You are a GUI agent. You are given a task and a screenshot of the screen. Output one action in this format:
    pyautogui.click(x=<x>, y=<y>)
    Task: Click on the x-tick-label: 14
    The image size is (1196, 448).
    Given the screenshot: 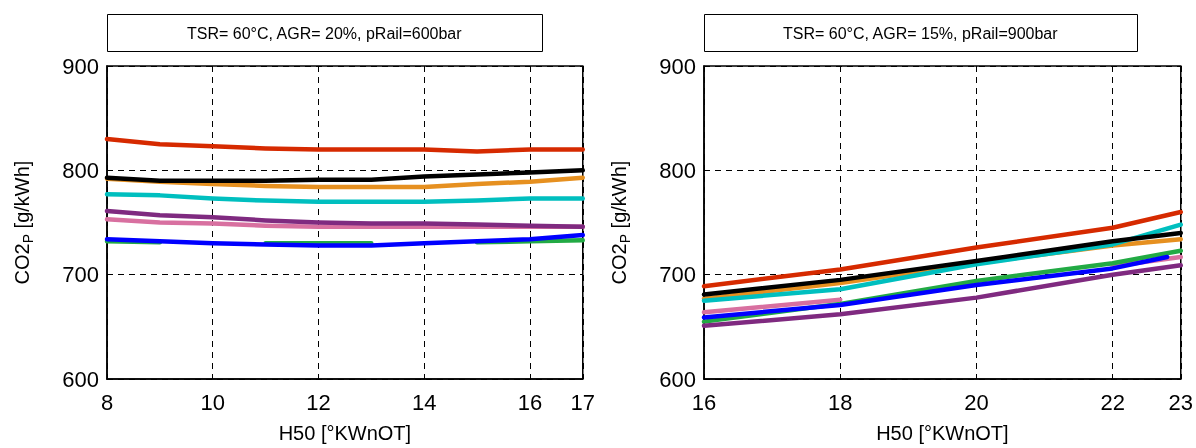 What is the action you would take?
    pyautogui.click(x=424, y=402)
    